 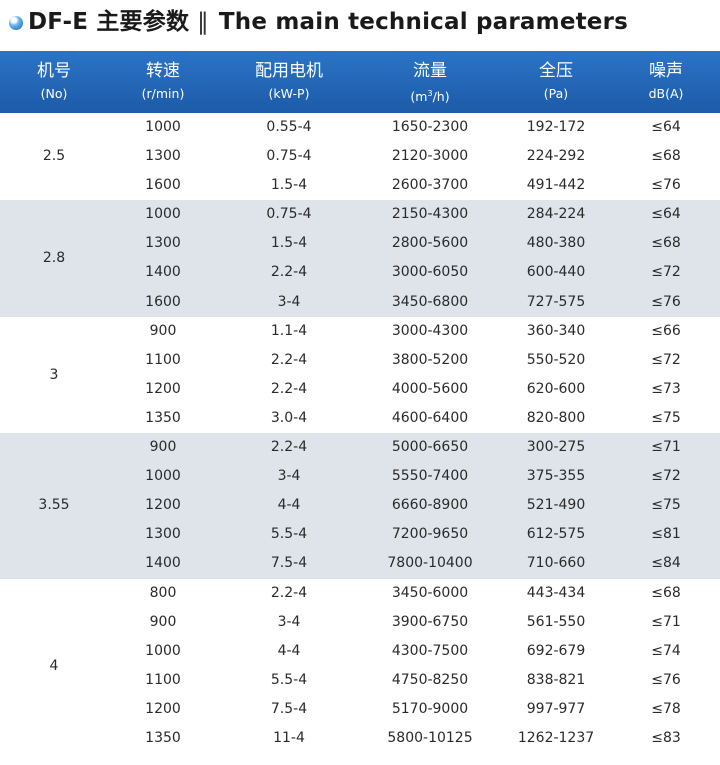 I want to click on noise-cell: ≤71, so click(x=666, y=447).